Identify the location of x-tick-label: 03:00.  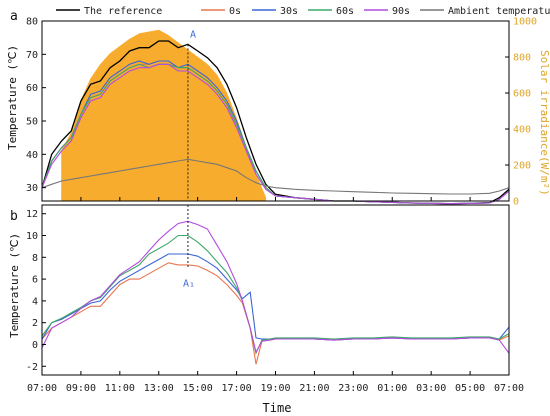
(431, 388).